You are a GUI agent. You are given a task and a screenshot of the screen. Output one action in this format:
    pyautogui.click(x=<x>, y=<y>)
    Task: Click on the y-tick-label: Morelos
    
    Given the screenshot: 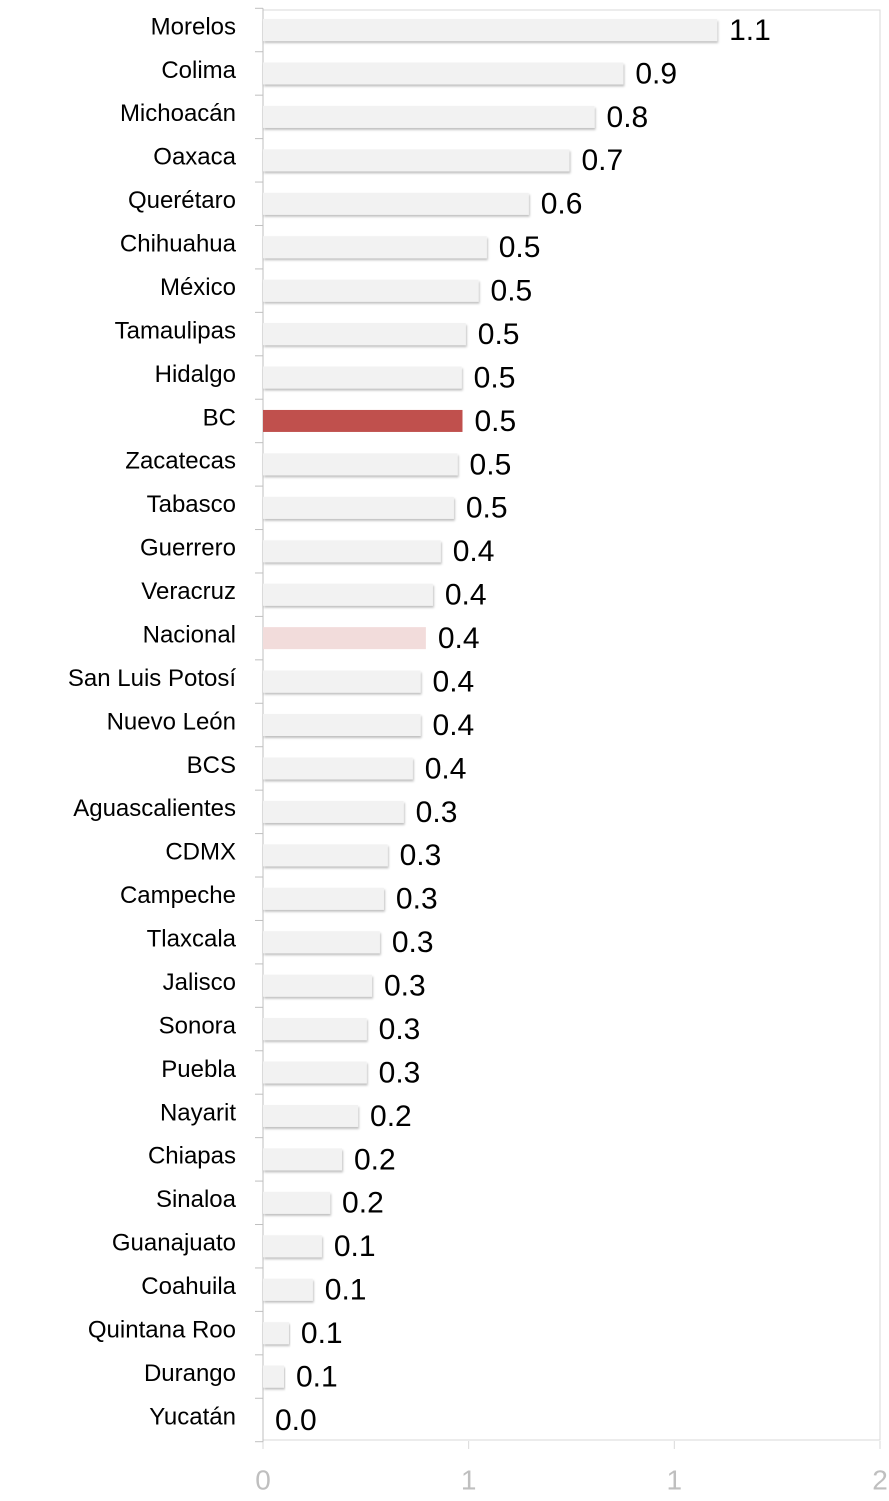 What is the action you would take?
    pyautogui.click(x=193, y=26)
    